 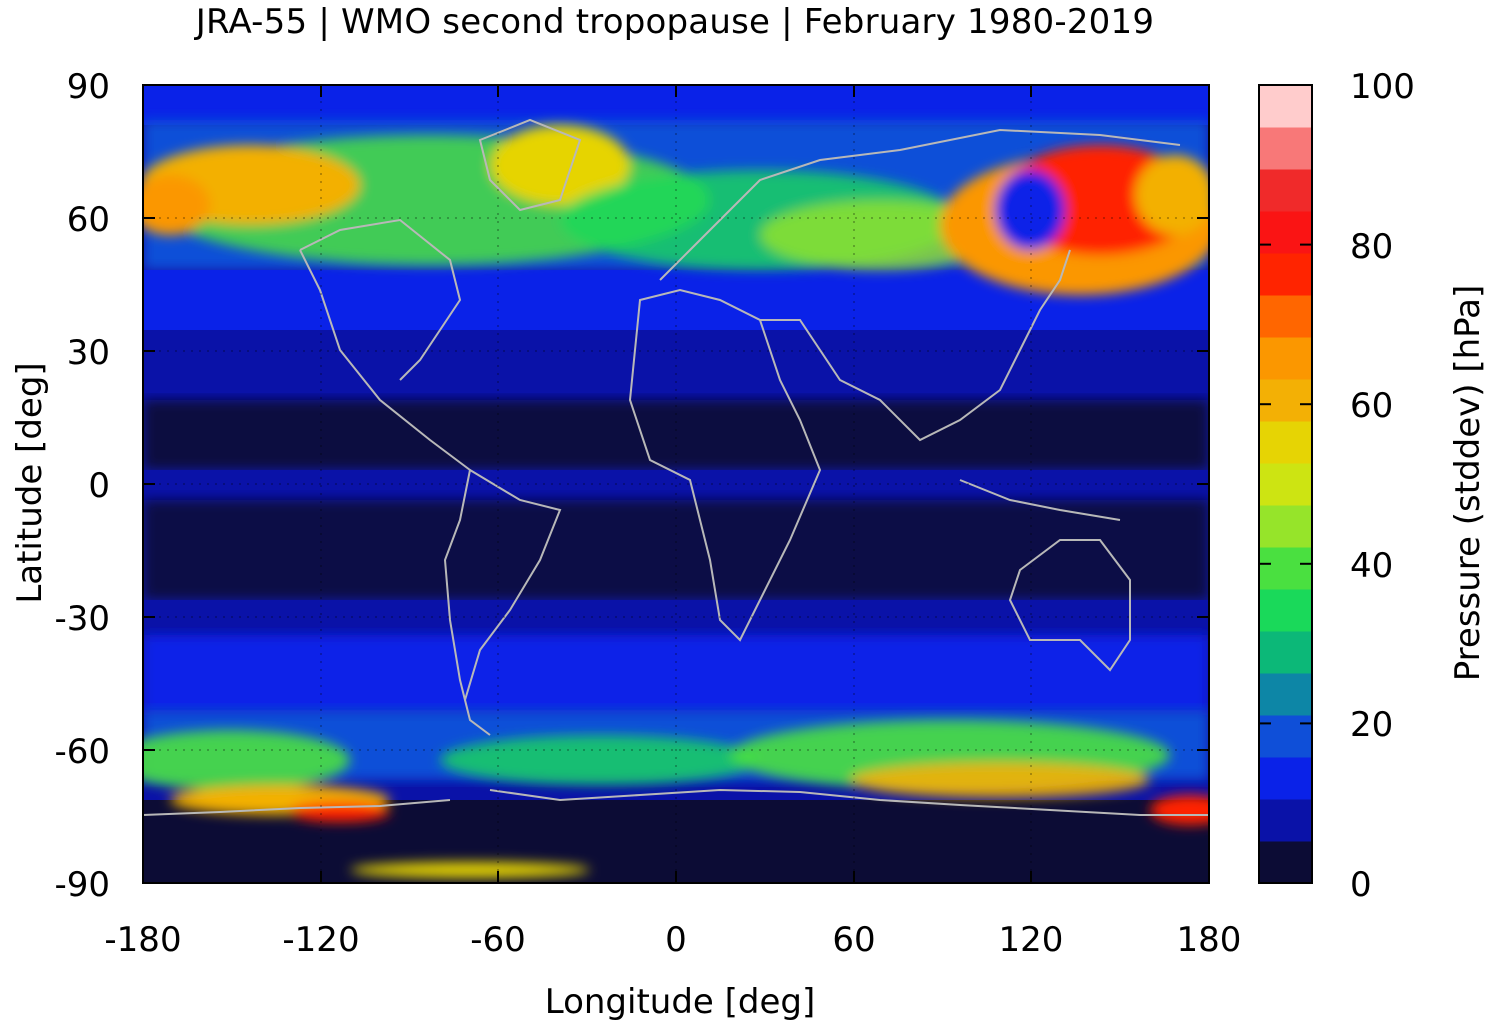 I want to click on x-tick-label: 180, so click(x=1209, y=940).